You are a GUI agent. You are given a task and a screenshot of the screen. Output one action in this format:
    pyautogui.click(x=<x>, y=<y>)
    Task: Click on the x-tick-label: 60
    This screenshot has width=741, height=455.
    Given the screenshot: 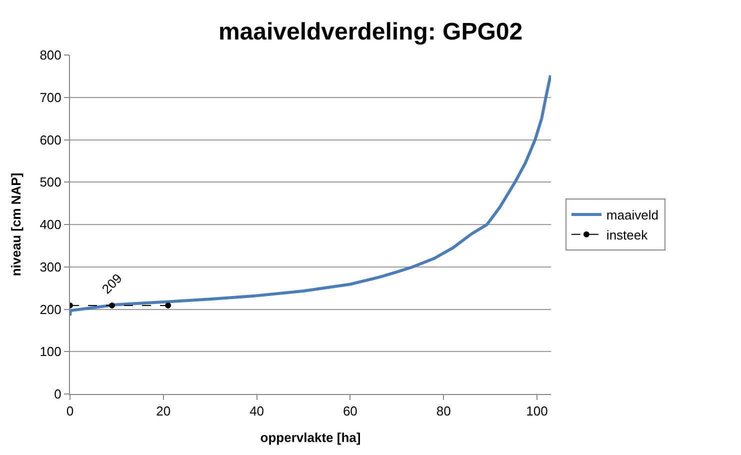 What is the action you would take?
    pyautogui.click(x=350, y=411)
    